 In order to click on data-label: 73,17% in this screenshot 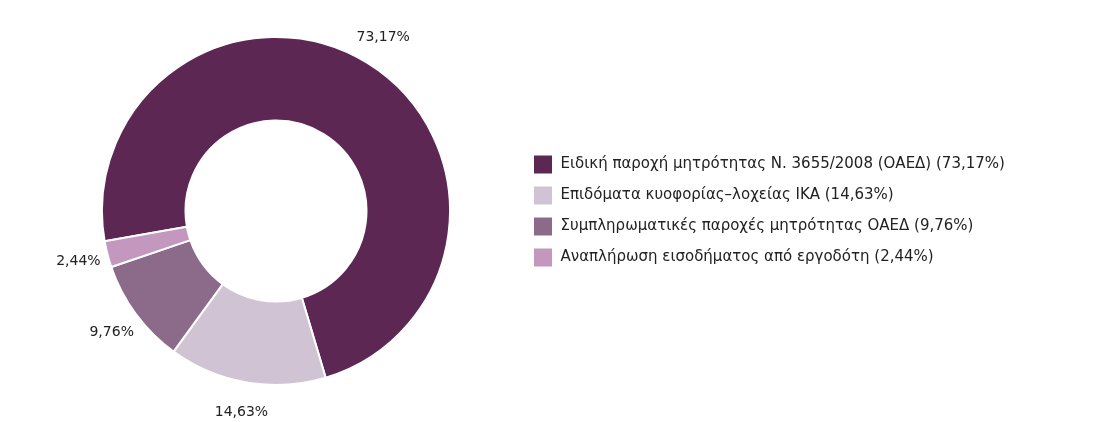, I will do `click(383, 36)`.